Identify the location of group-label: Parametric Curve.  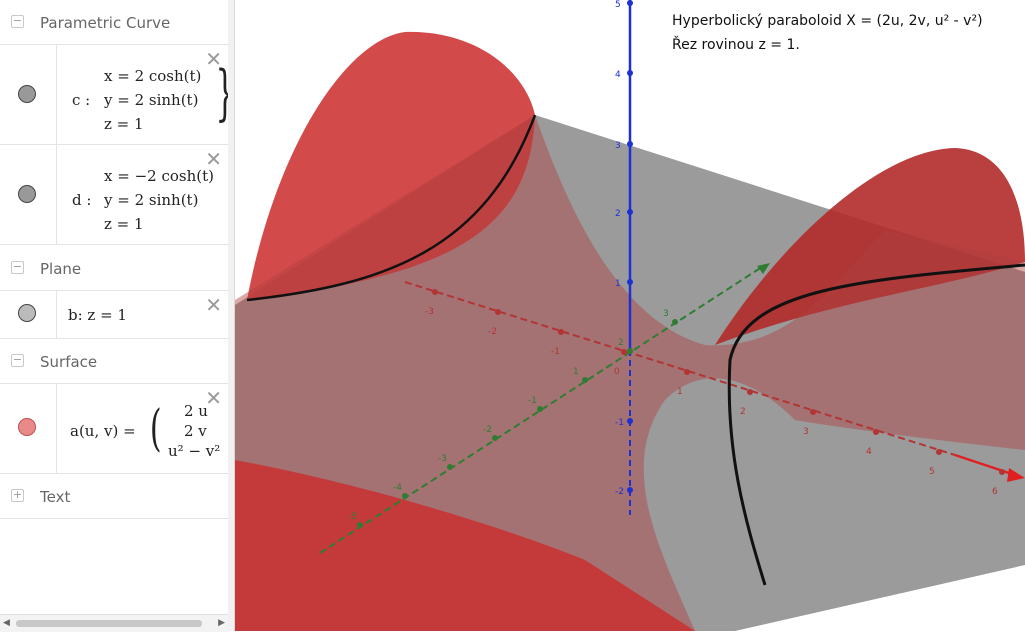
(105, 23).